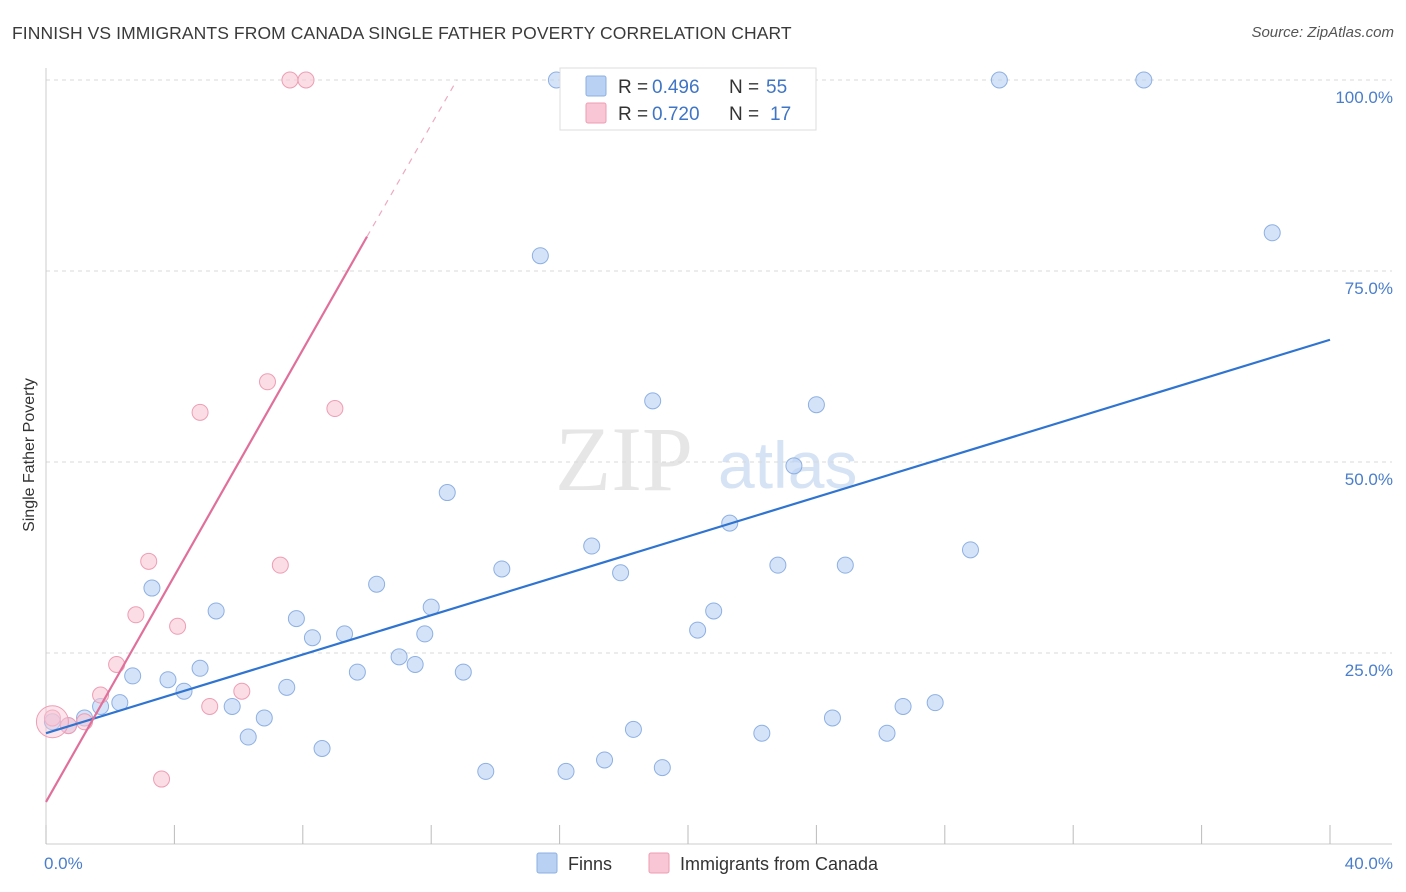 This screenshot has height=892, width=1406. I want to click on trend-line-canada-extension, so click(412, 158).